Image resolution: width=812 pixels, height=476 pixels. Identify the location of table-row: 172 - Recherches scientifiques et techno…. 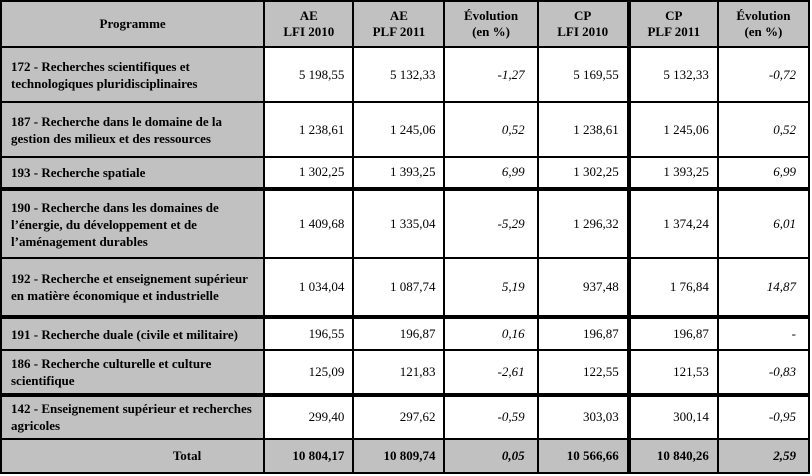
(405, 74).